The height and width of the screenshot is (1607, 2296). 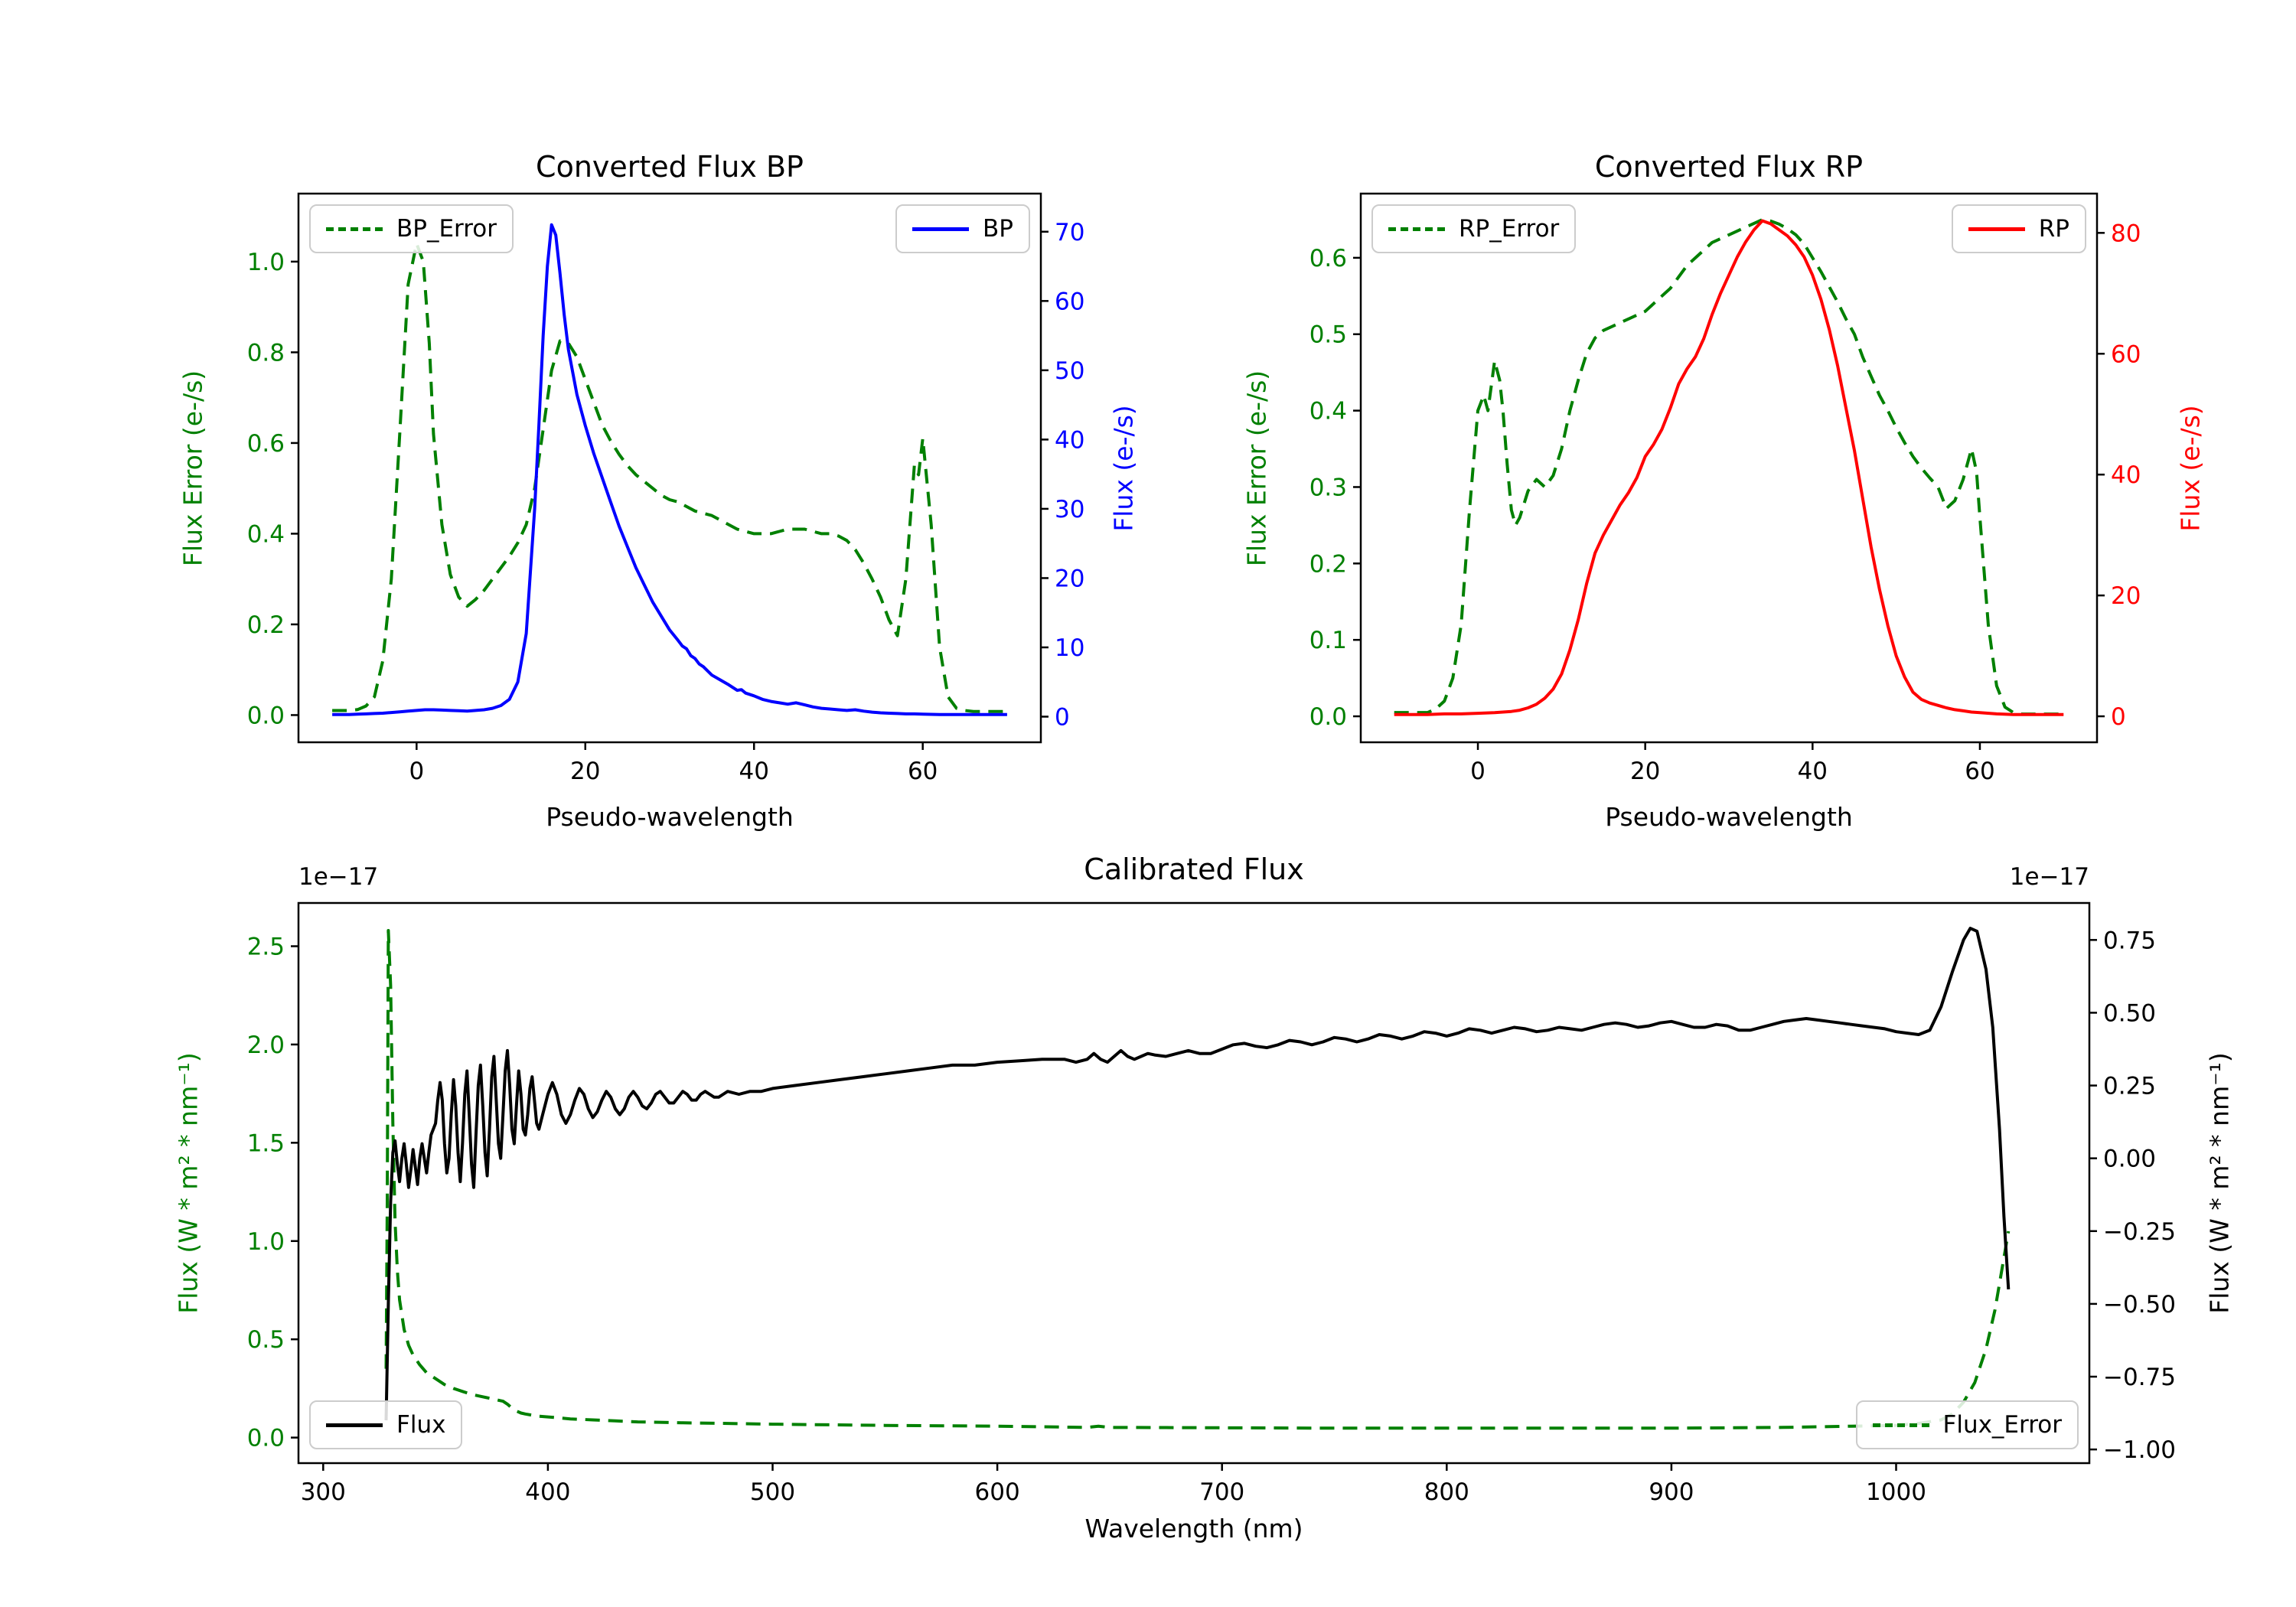 What do you see at coordinates (2139, 1305) in the screenshot?
I see `cal-right-y-tick-label: −0.50` at bounding box center [2139, 1305].